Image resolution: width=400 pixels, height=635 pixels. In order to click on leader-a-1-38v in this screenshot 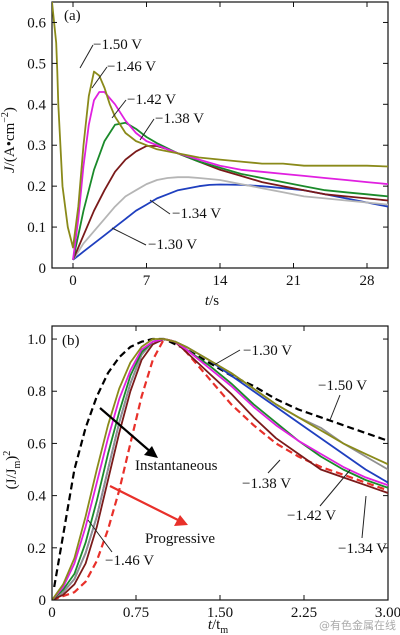, I will do `click(147, 129)`.